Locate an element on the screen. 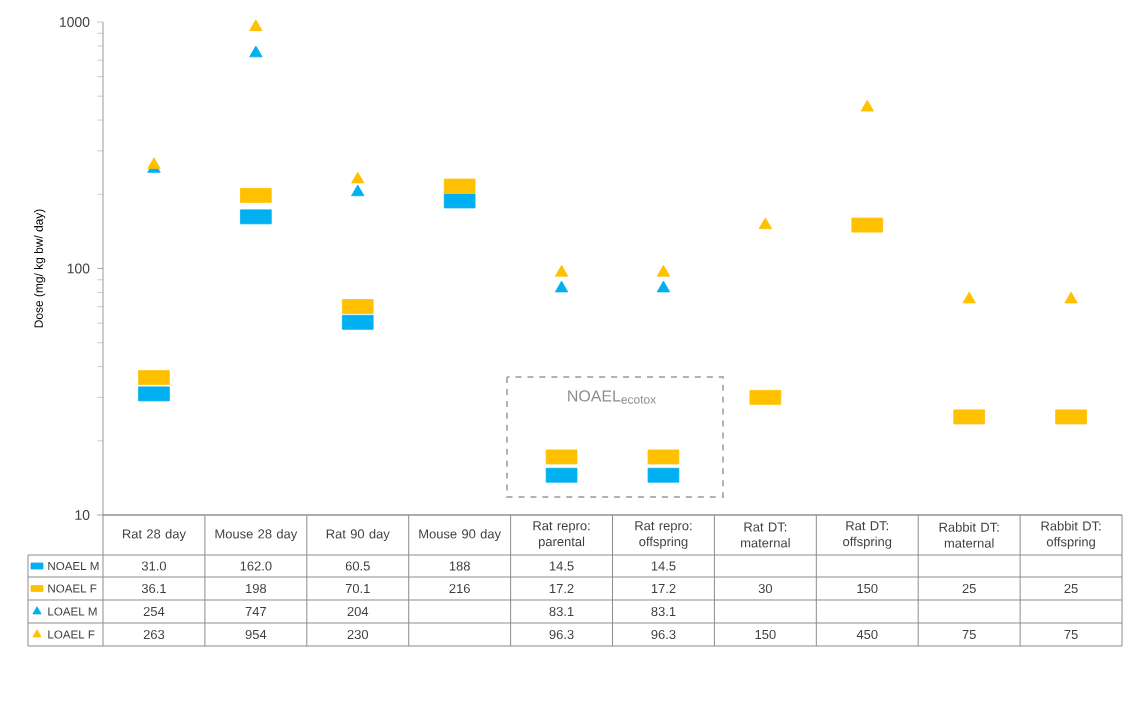  data-label: 188 is located at coordinates (459, 566).